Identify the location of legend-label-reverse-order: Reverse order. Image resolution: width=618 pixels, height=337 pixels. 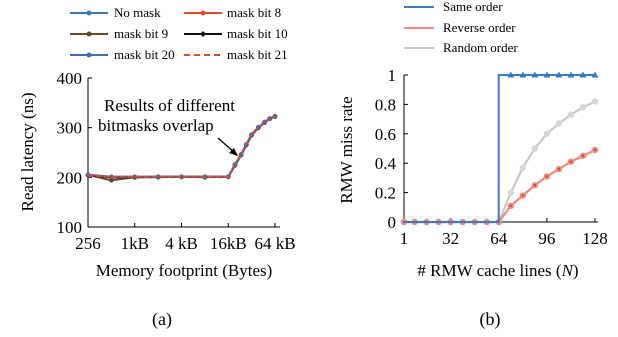
(479, 27).